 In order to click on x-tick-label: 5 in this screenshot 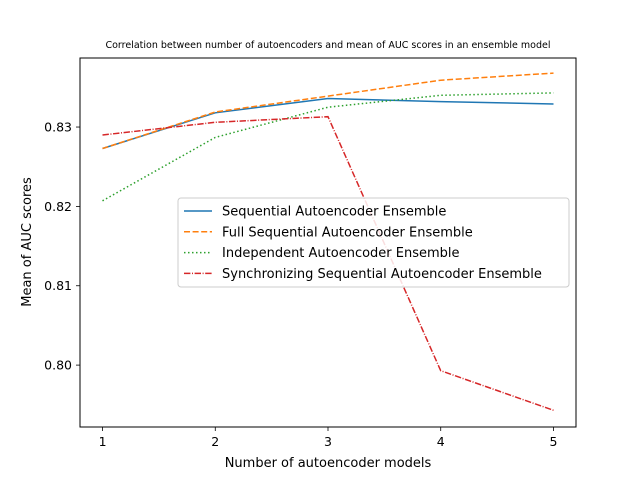, I will do `click(553, 441)`.